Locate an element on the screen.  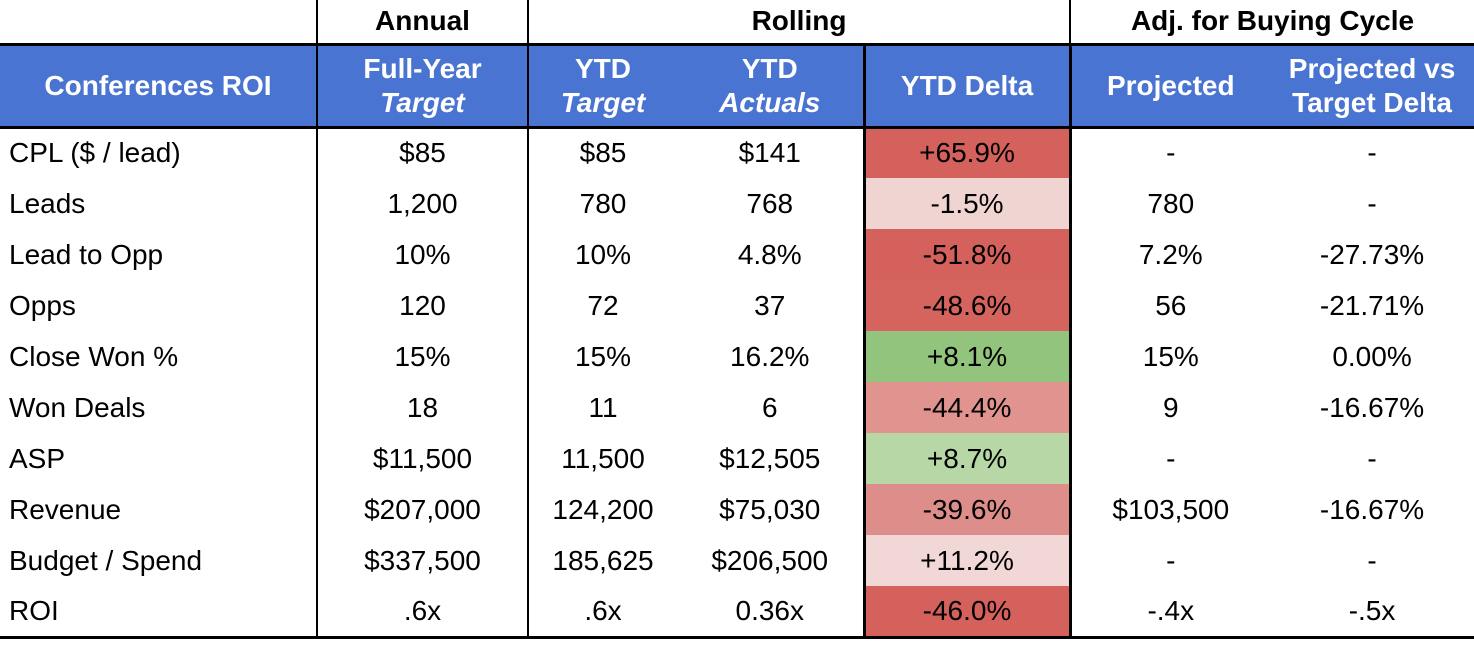
col-header-line1: YTD is located at coordinates (769, 68).